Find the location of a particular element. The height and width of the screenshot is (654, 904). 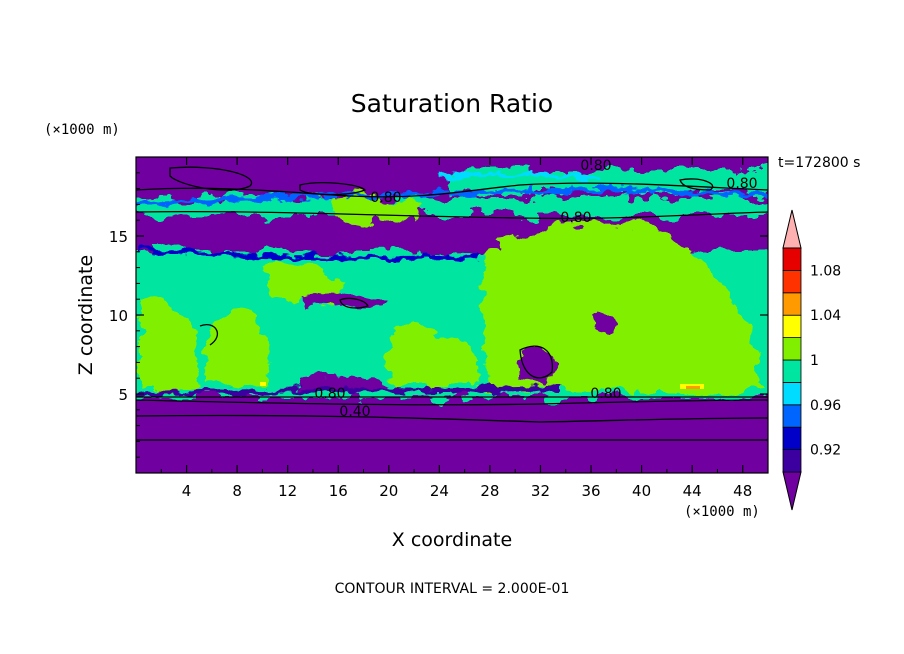

time-label: t=172800 s is located at coordinates (819, 163).